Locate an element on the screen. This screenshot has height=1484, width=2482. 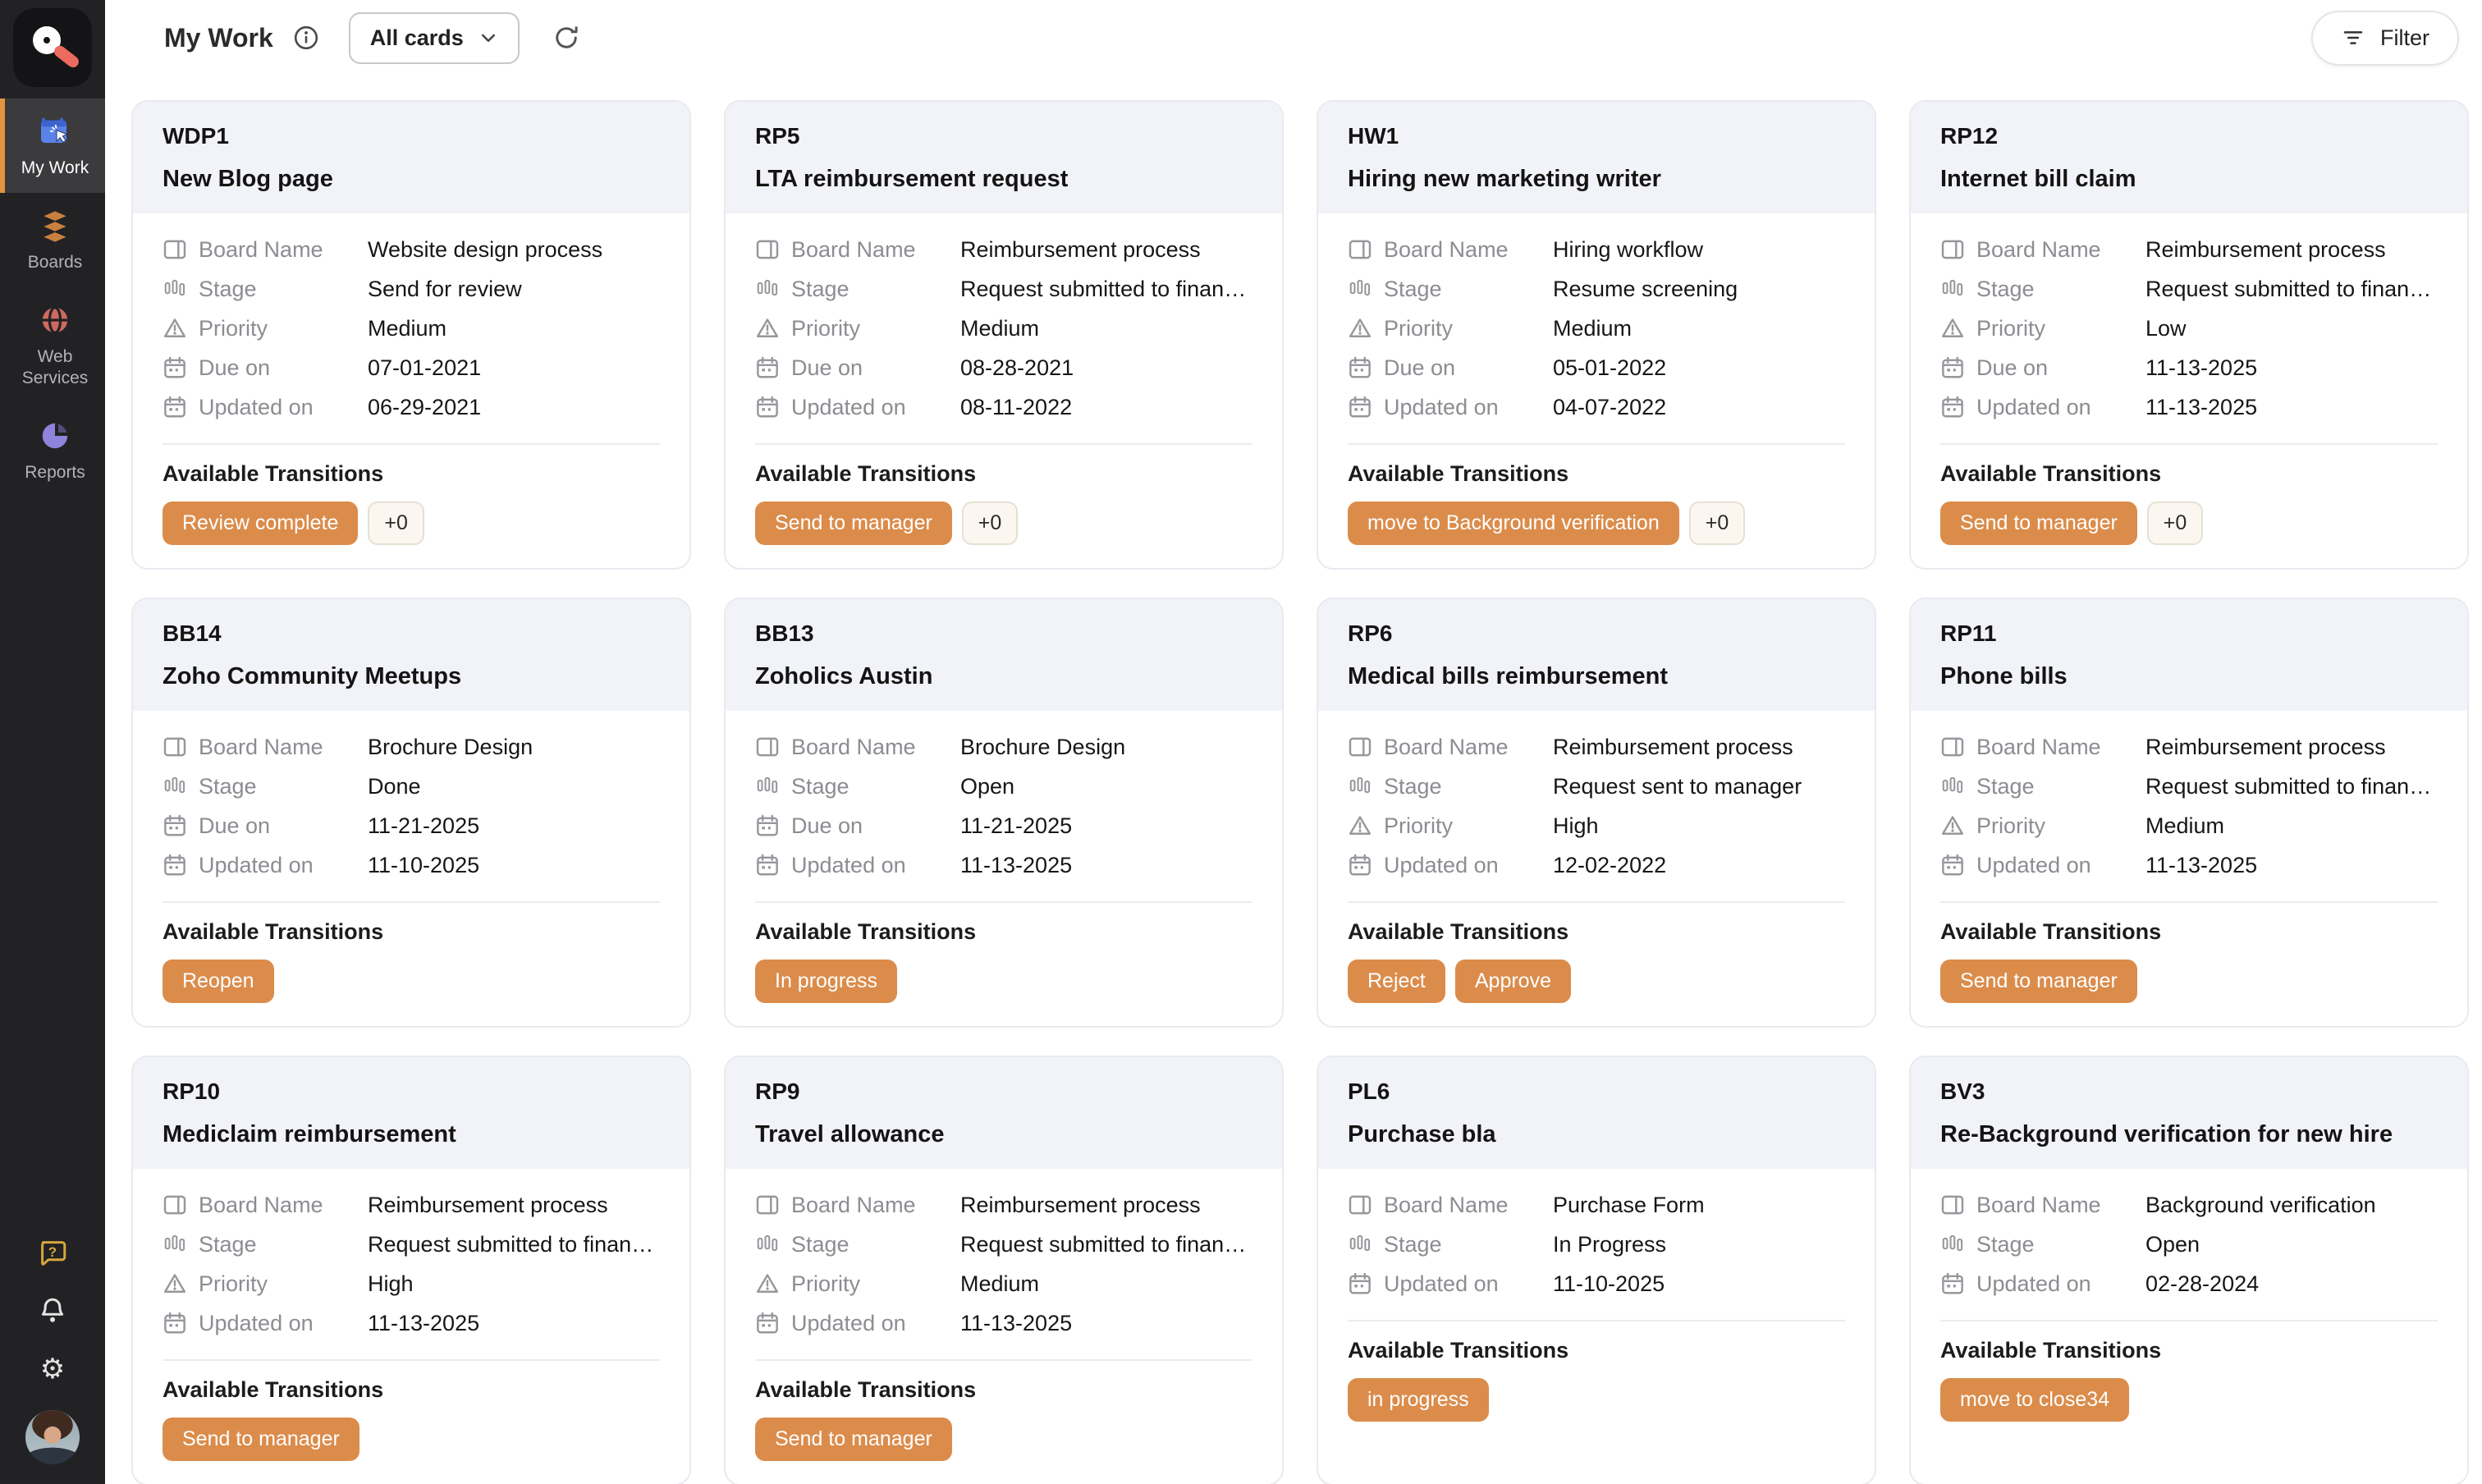
transition-button: move to close34 is located at coordinates (2035, 1400).